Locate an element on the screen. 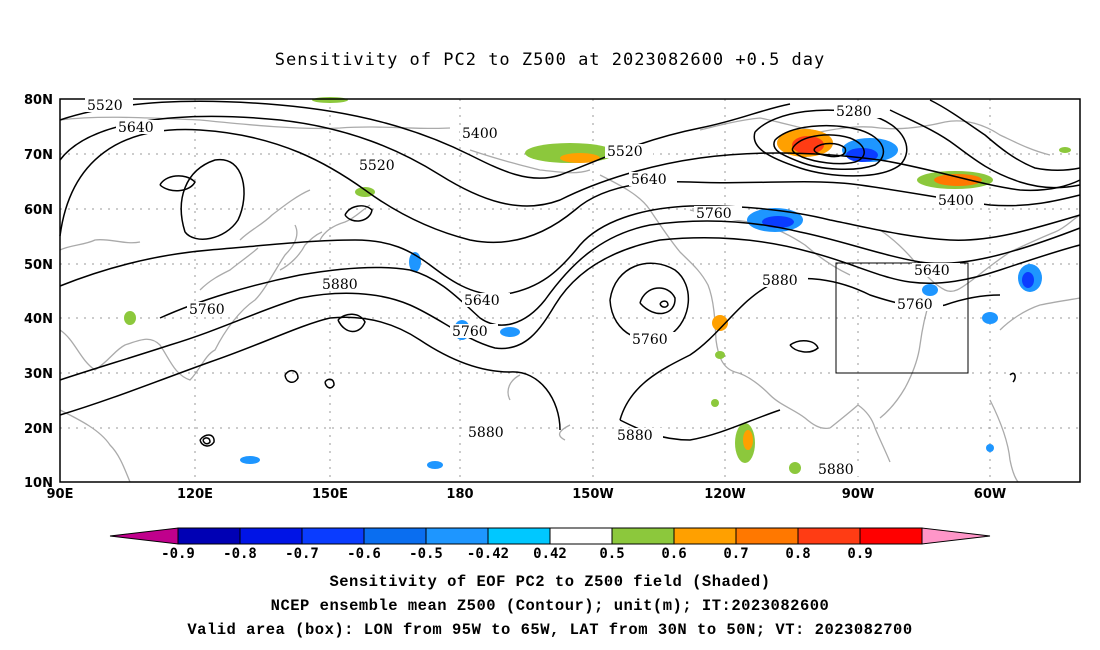  colorbar-label: -0.5 is located at coordinates (426, 554).